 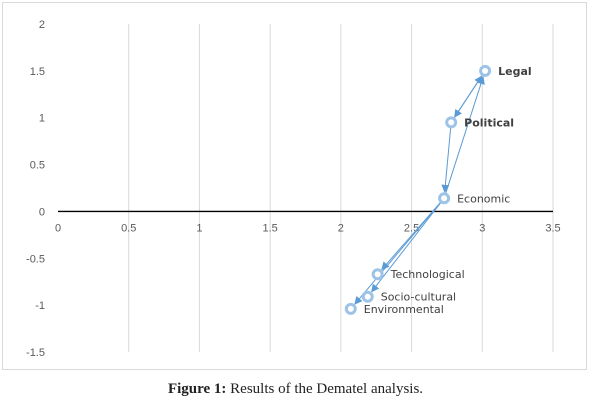 What do you see at coordinates (40, 306) in the screenshot?
I see `y-tick-label-6: -1` at bounding box center [40, 306].